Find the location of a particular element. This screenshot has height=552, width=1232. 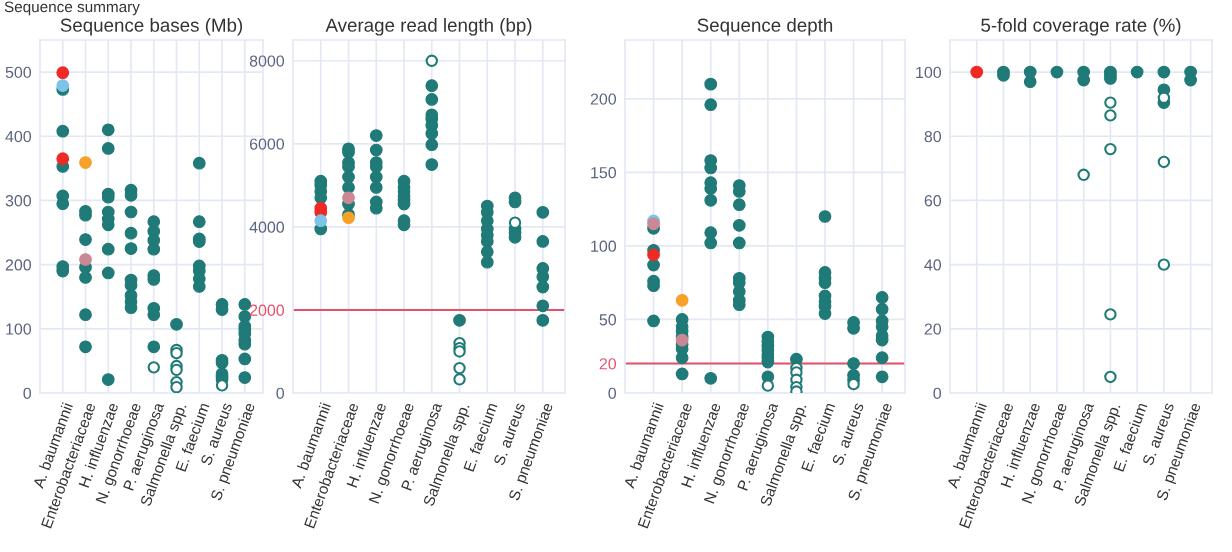

y-tick-label: 4000 is located at coordinates (267, 227).